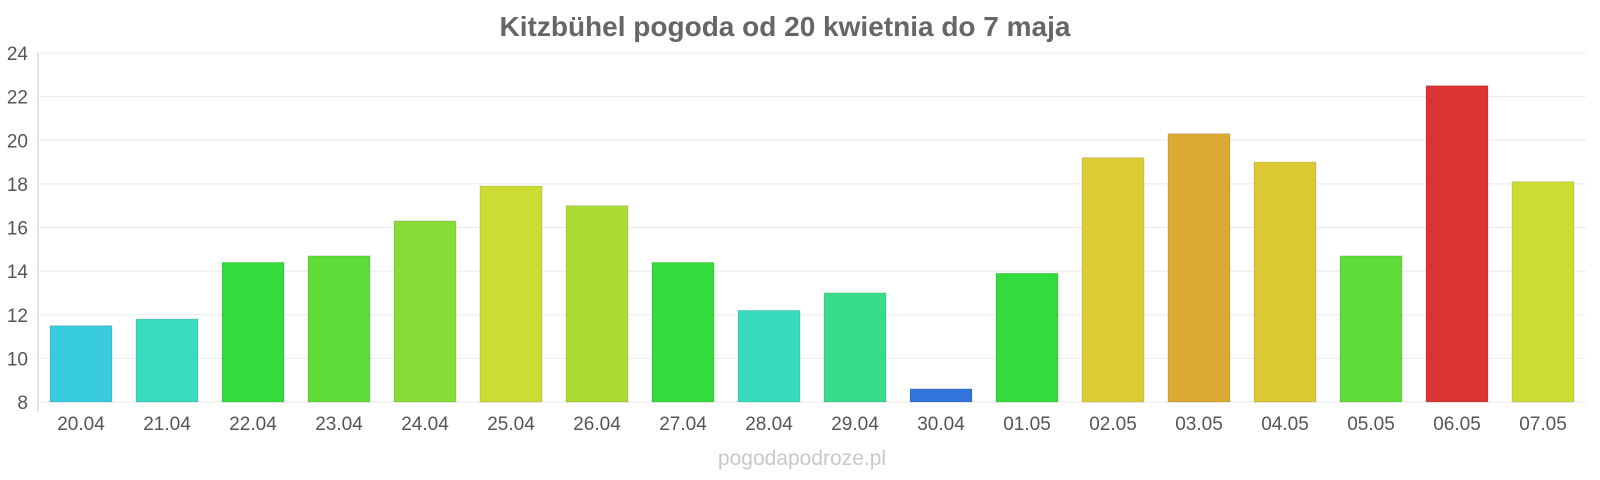  I want to click on bar-24.04, so click(425, 311).